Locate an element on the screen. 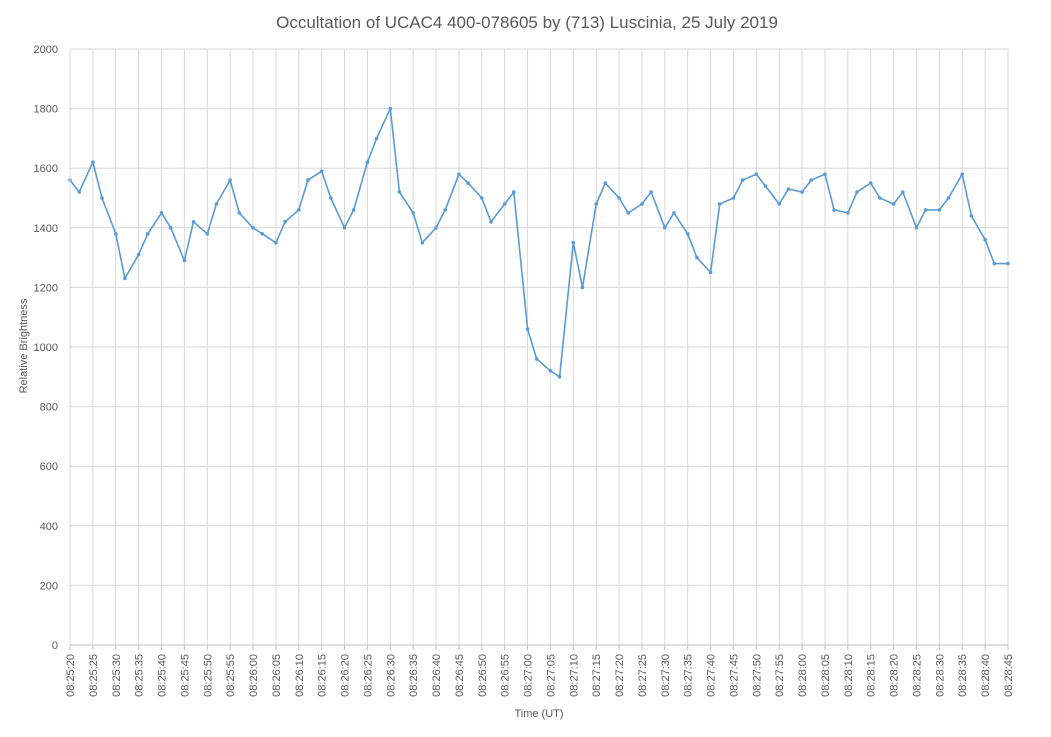 The height and width of the screenshot is (737, 1051). x-tick-label: 08:27:40 is located at coordinates (712, 675).